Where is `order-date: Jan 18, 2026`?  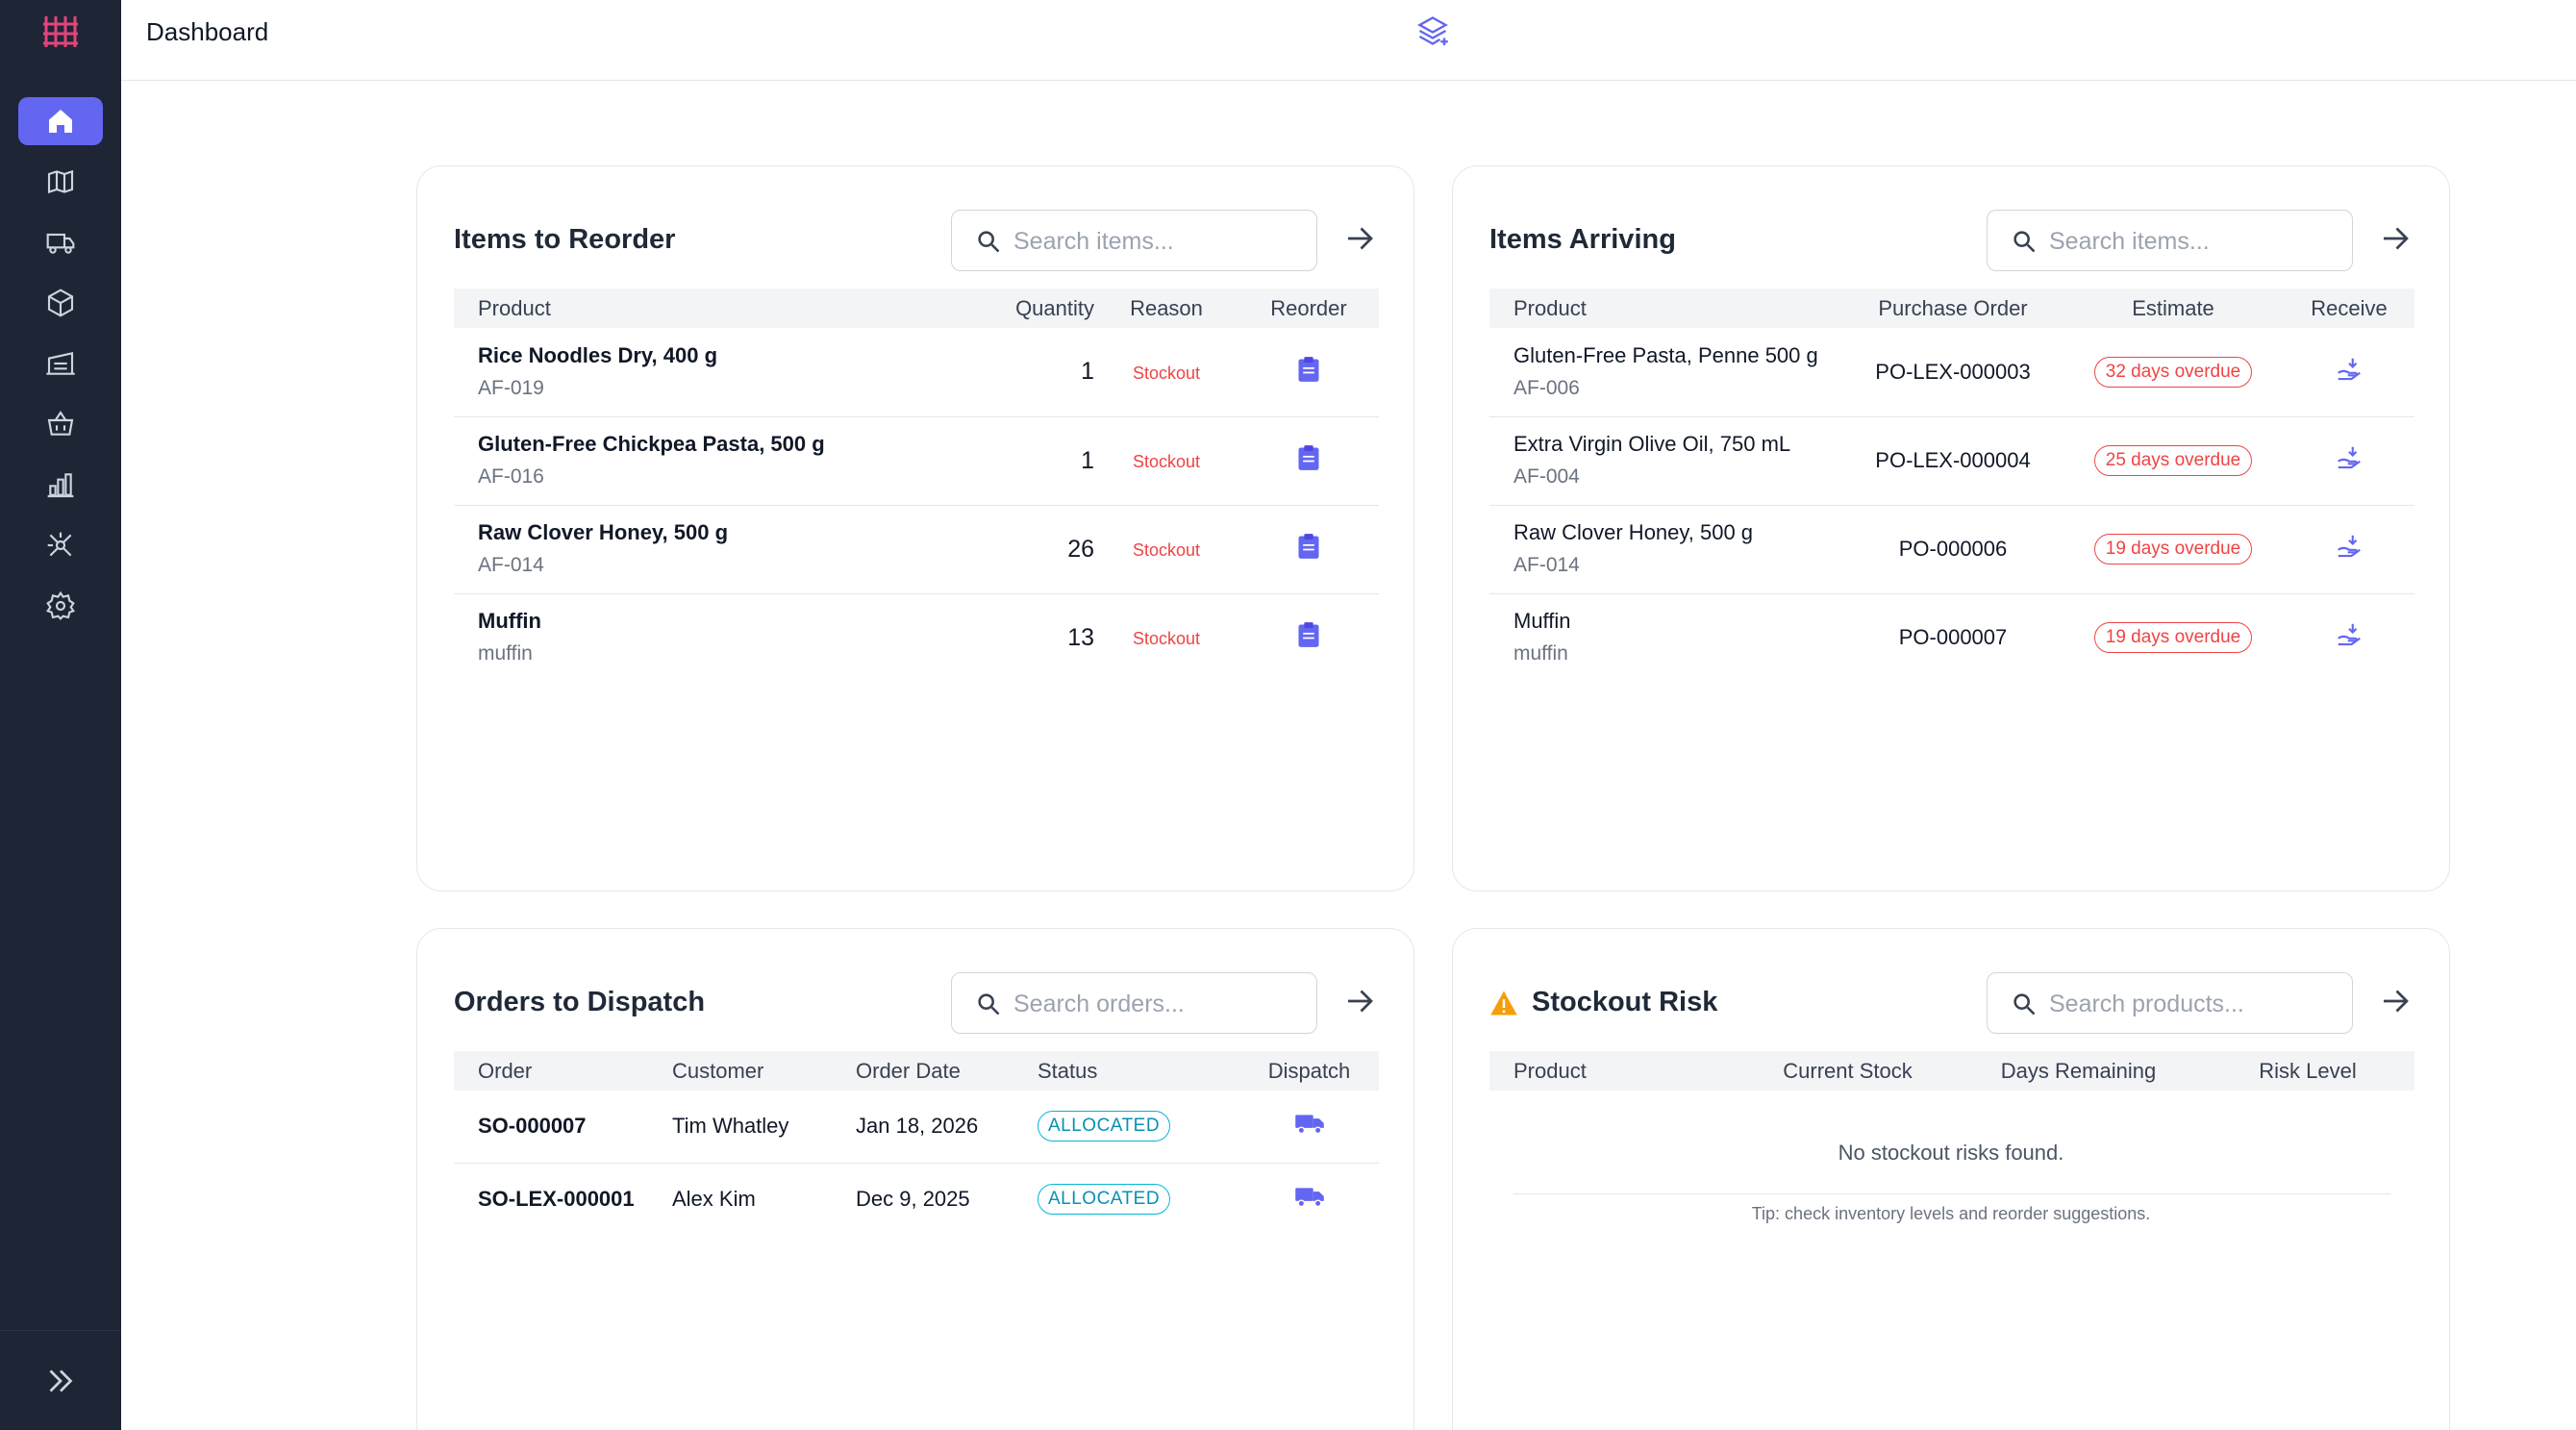 order-date: Jan 18, 2026 is located at coordinates (947, 1127).